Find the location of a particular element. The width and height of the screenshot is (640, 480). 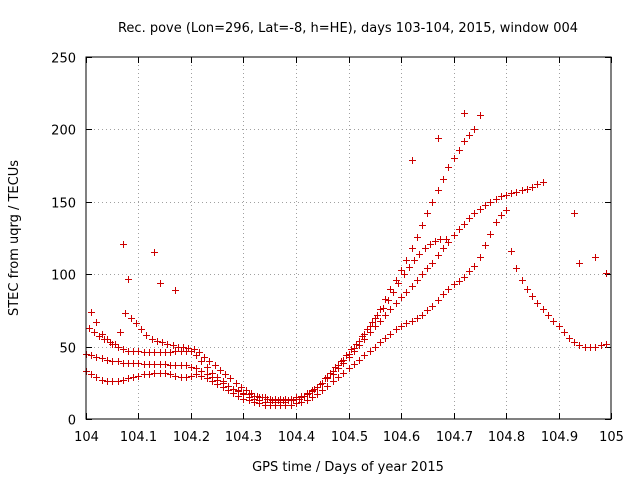

y-tick-label: 100 is located at coordinates (63, 276).